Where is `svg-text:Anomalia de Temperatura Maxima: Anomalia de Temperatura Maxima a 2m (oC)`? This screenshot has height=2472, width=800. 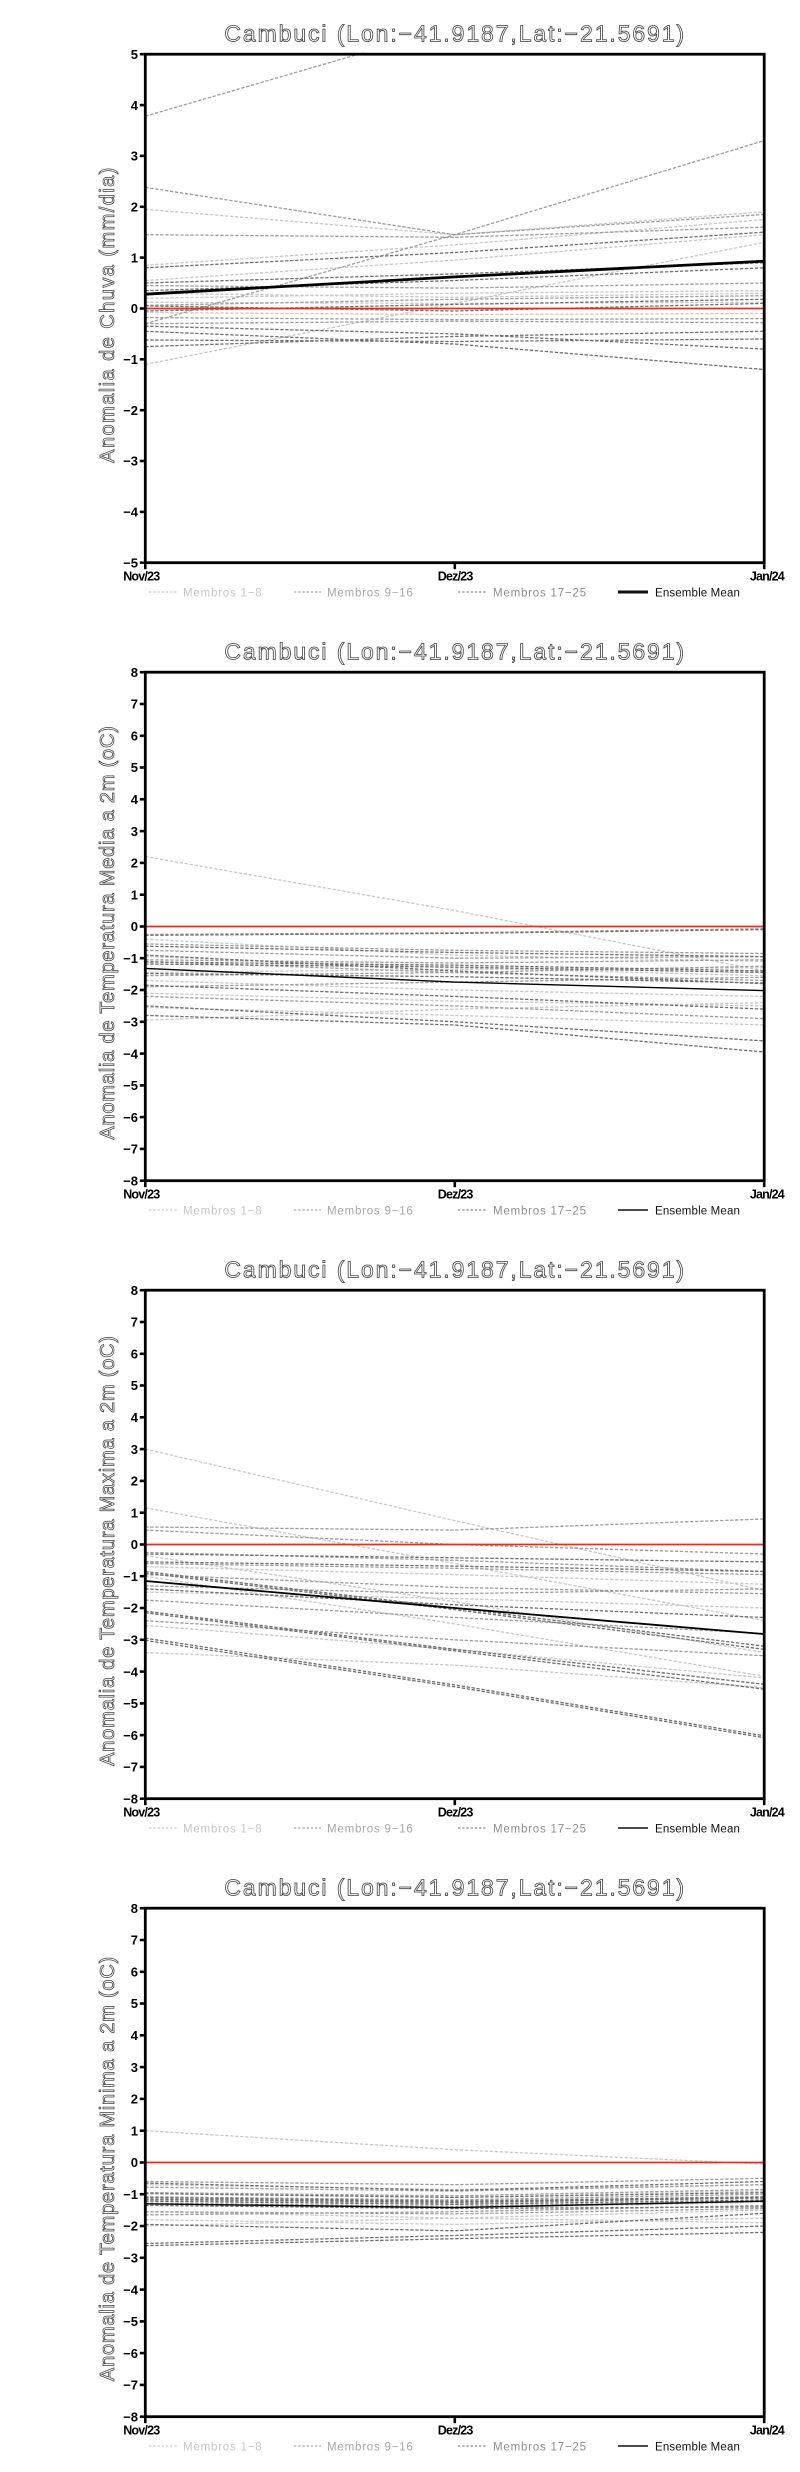 svg-text:Anomalia de Temperatura Maxima: Anomalia de Temperatura Maxima a 2m (oC) is located at coordinates (108, 1550).